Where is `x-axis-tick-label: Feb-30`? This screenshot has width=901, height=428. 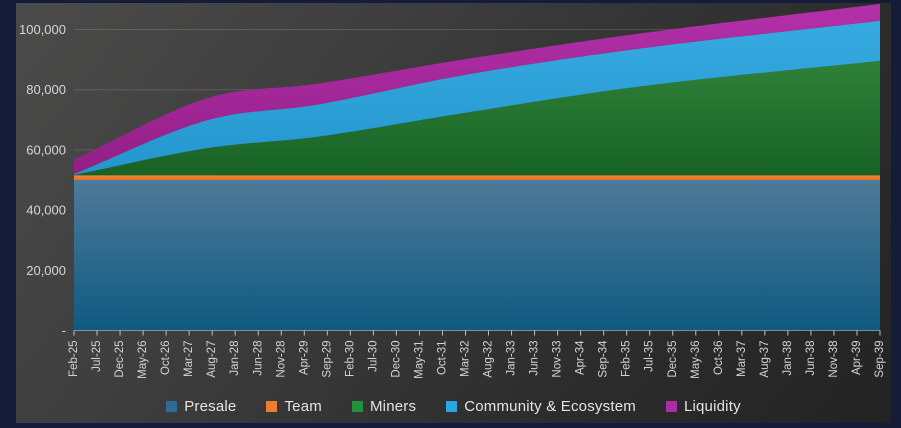 x-axis-tick-label: Feb-30 is located at coordinates (350, 359).